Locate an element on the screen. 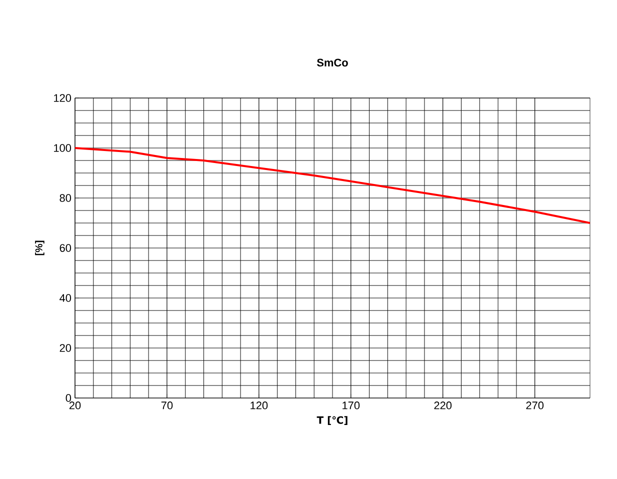 The height and width of the screenshot is (479, 617). x-tick-label: 220 is located at coordinates (443, 406).